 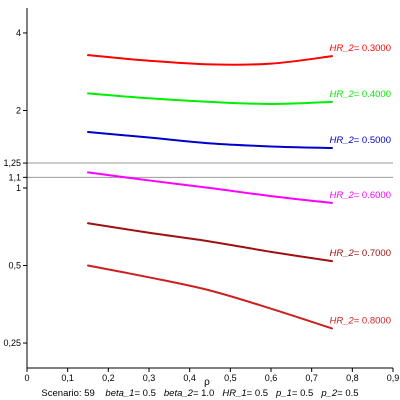 What do you see at coordinates (119, 393) in the screenshot?
I see `footer-param-name: beta_1` at bounding box center [119, 393].